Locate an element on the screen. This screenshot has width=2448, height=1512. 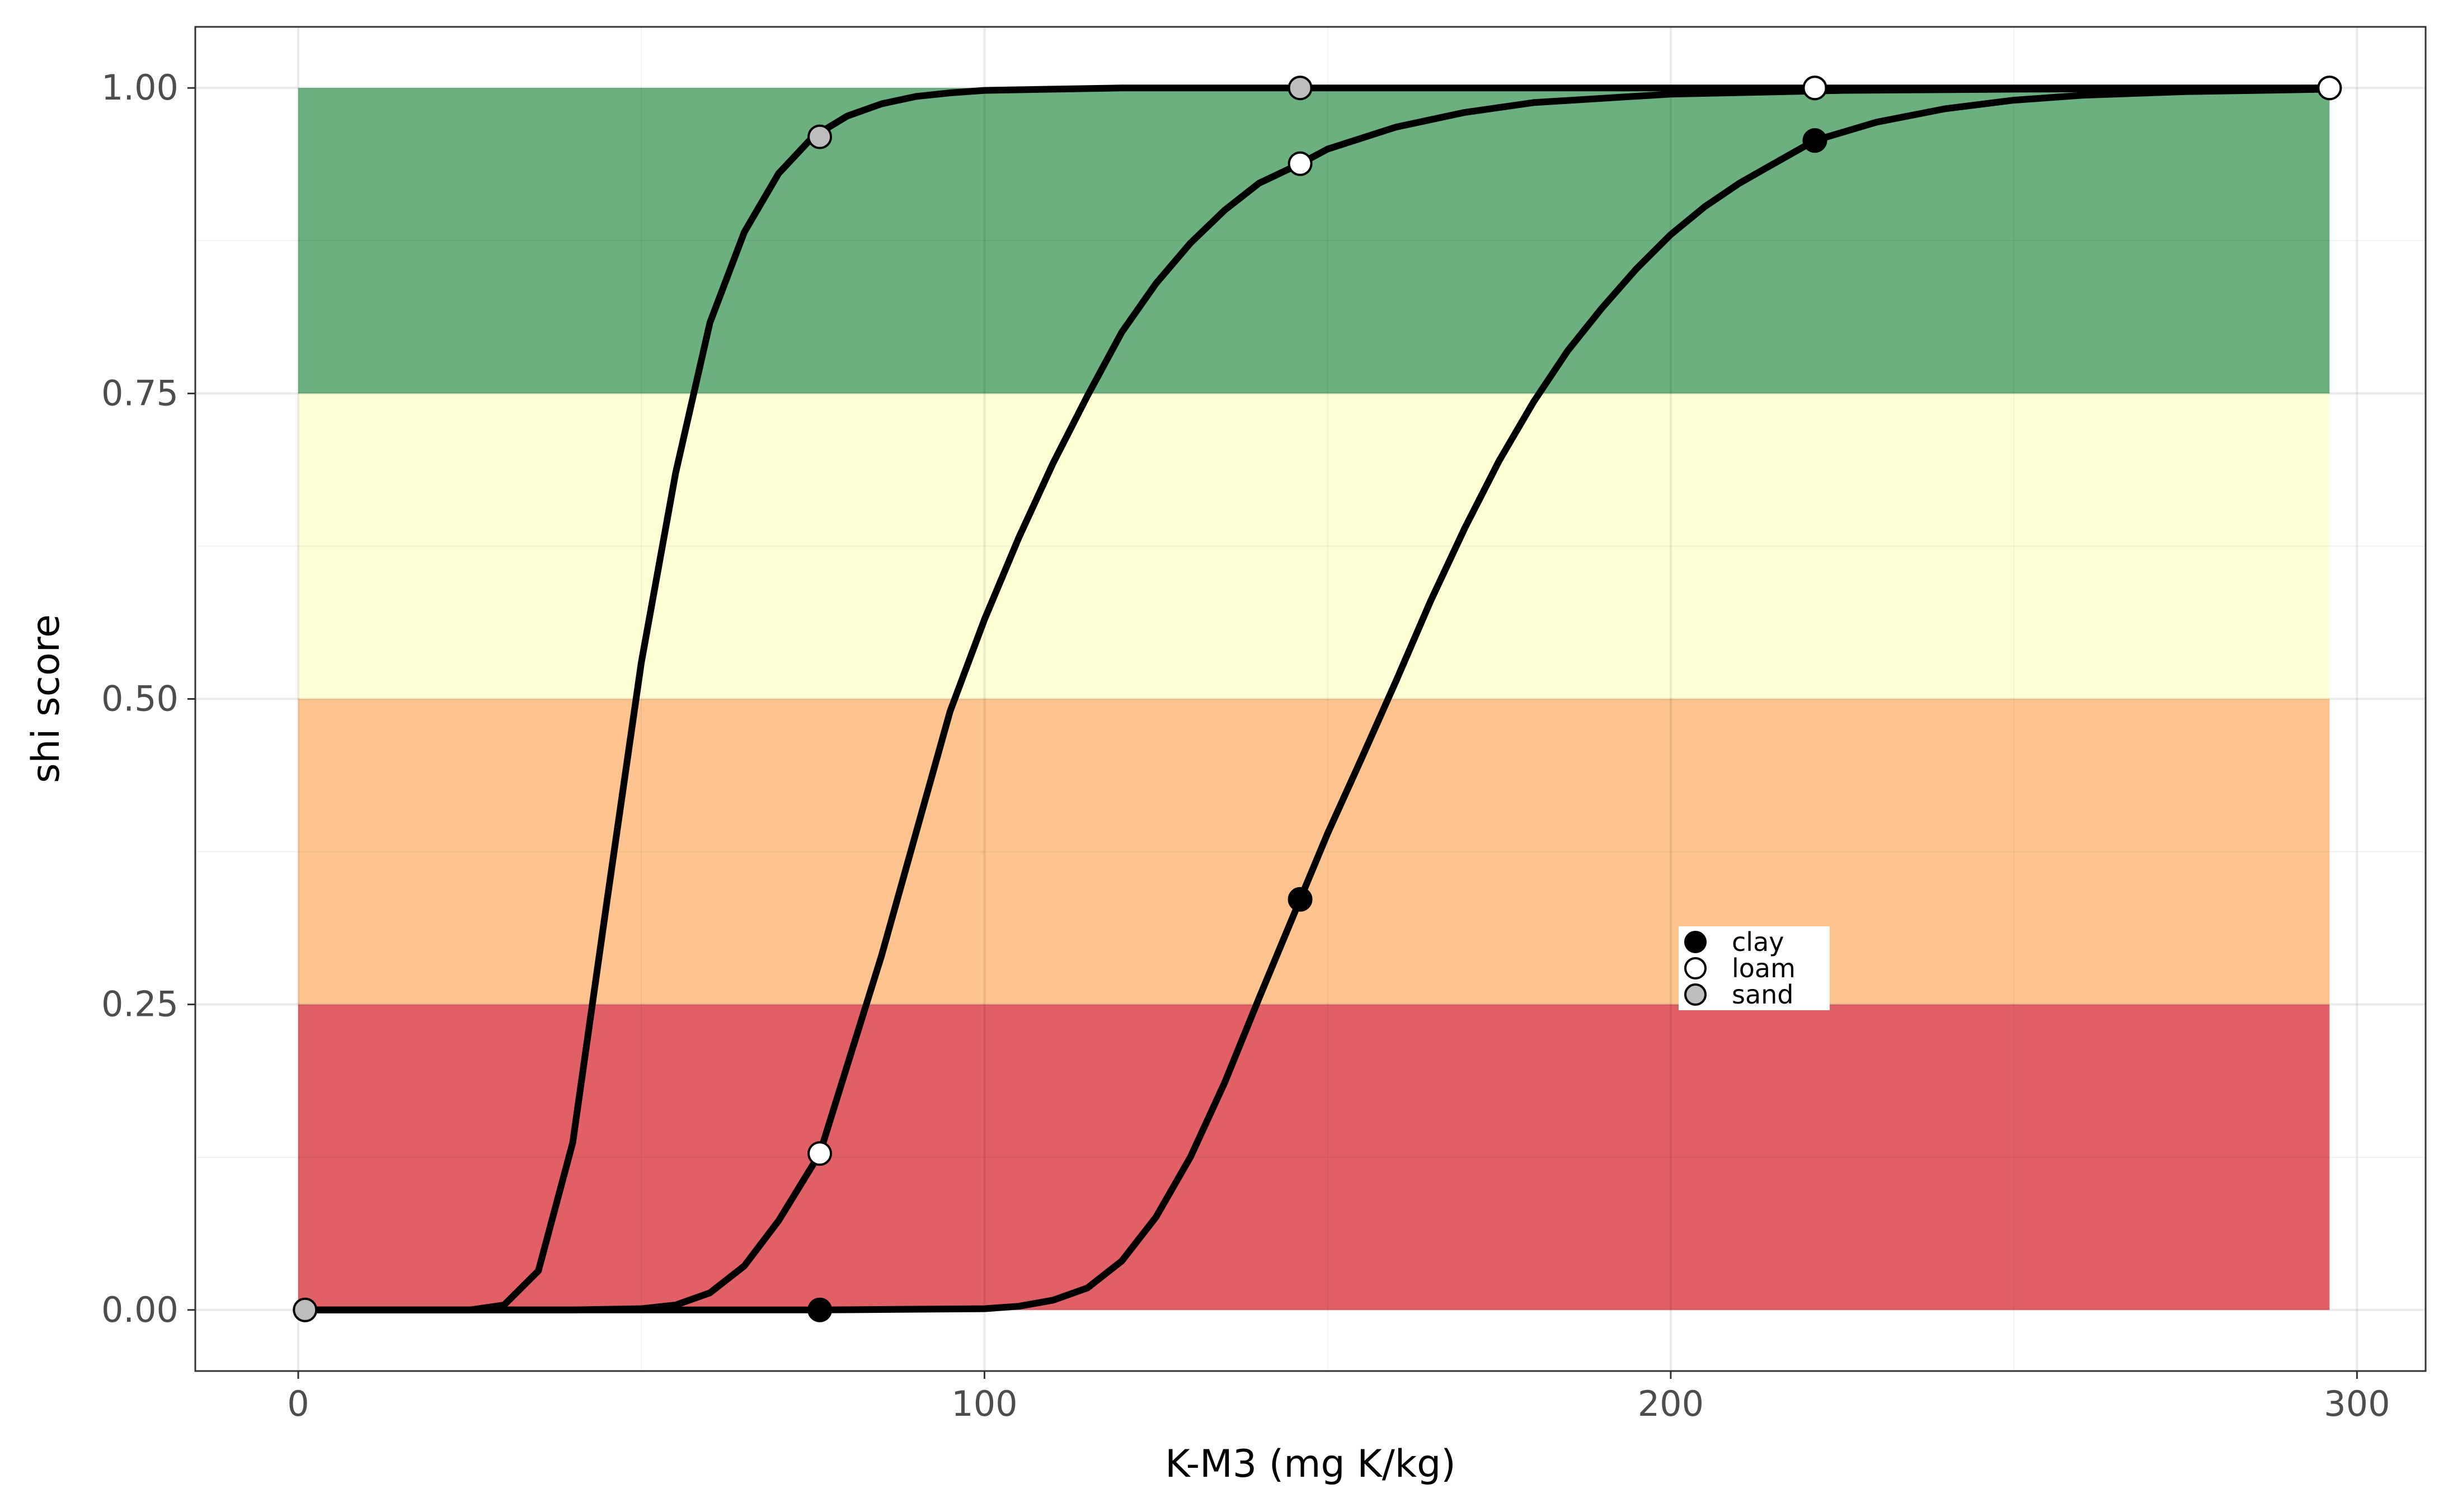
x-axis-title: K-M3 (mg K/kg) is located at coordinates (1310, 1464).